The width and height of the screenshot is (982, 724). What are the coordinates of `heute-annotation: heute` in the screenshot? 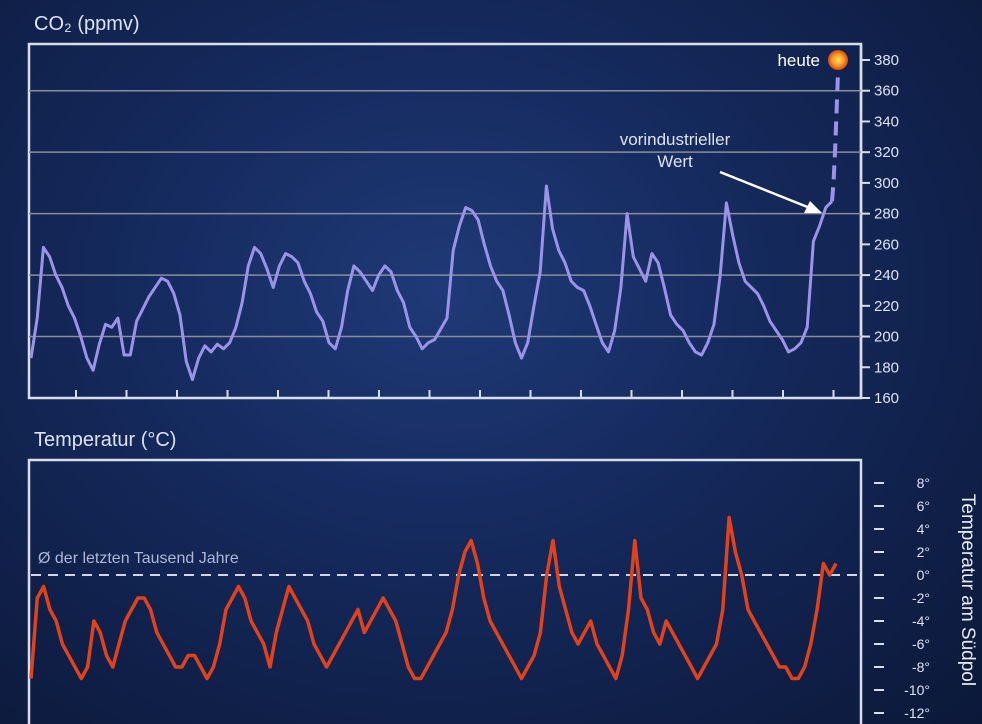 It's located at (798, 60).